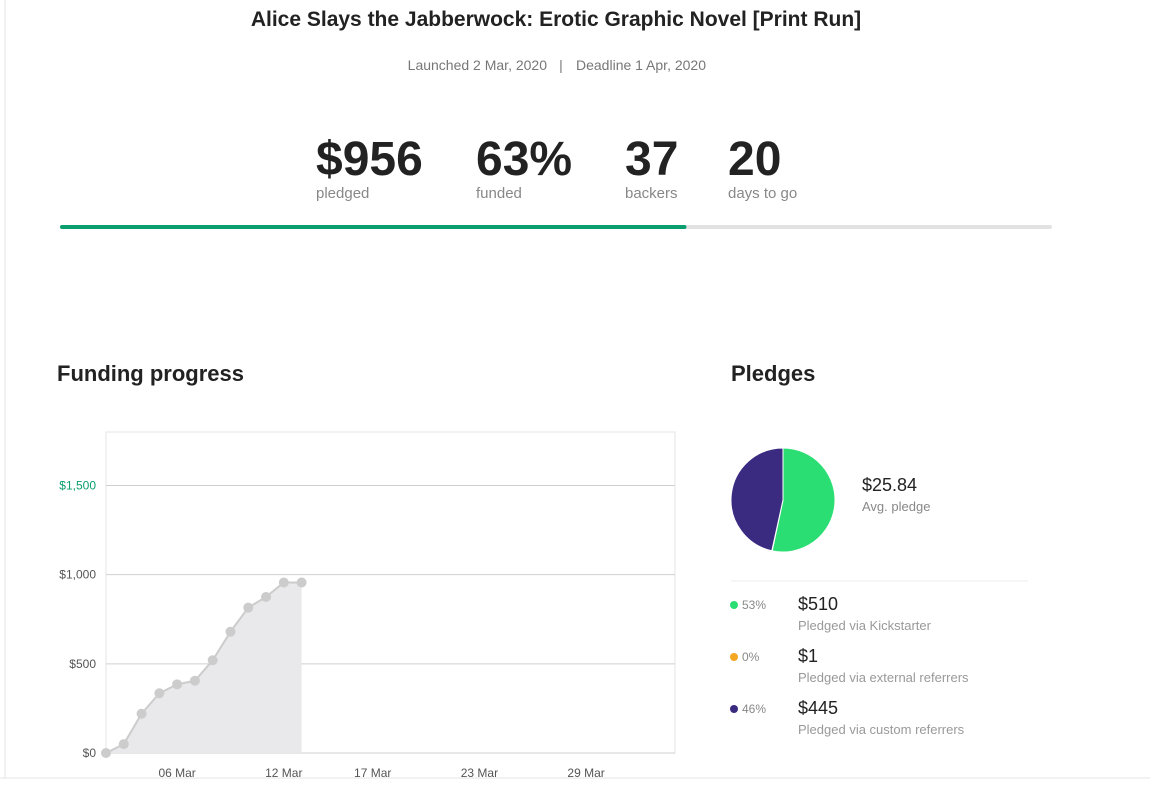 This screenshot has width=1150, height=787. Describe the element at coordinates (808, 656) in the screenshot. I see `legend-amount: $1` at that location.